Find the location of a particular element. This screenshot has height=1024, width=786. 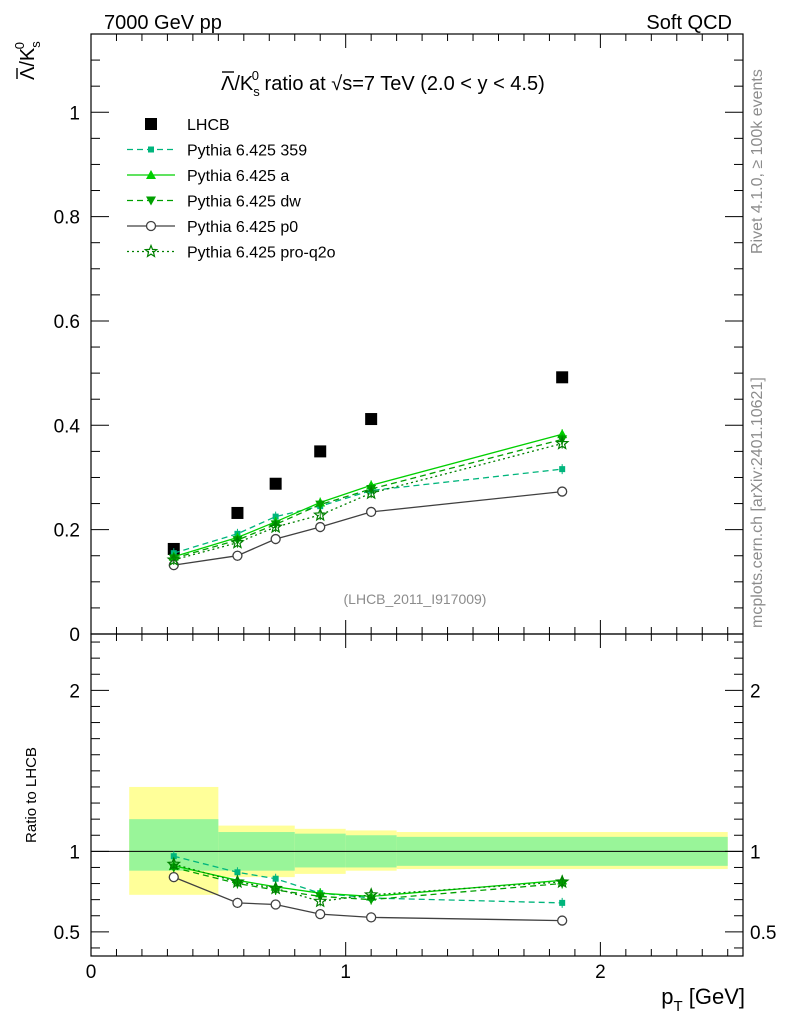

legend-label-pa: Pythia 6.425 a is located at coordinates (238, 176).